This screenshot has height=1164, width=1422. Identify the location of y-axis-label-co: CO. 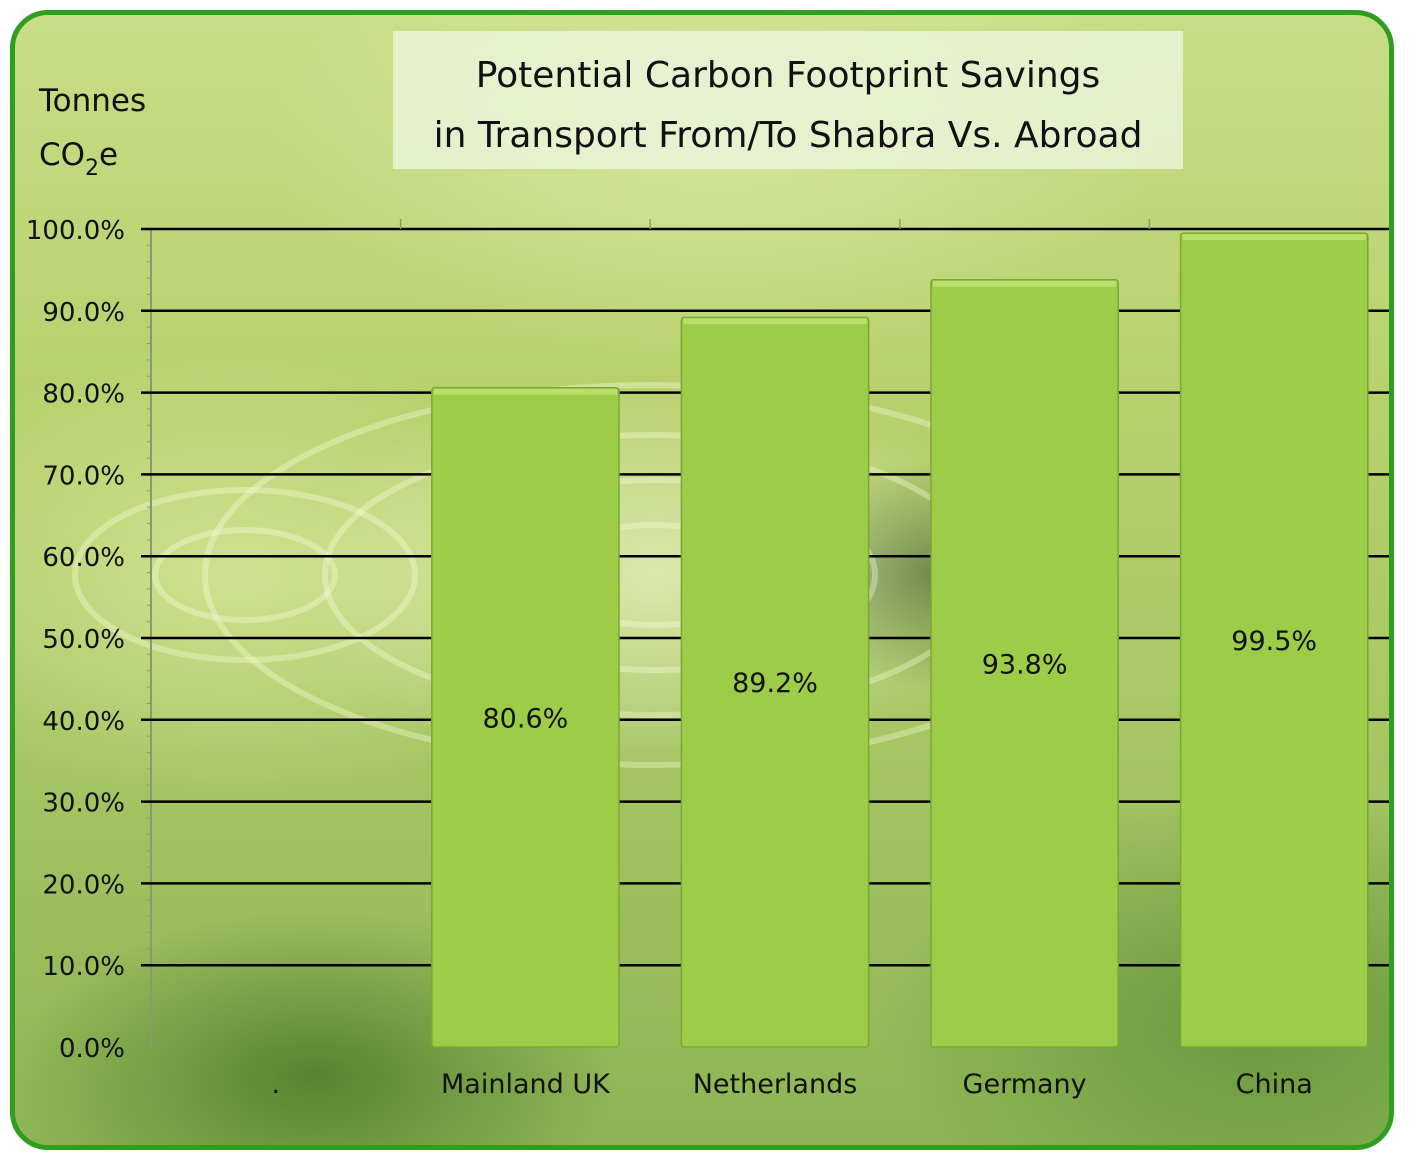
(62, 155).